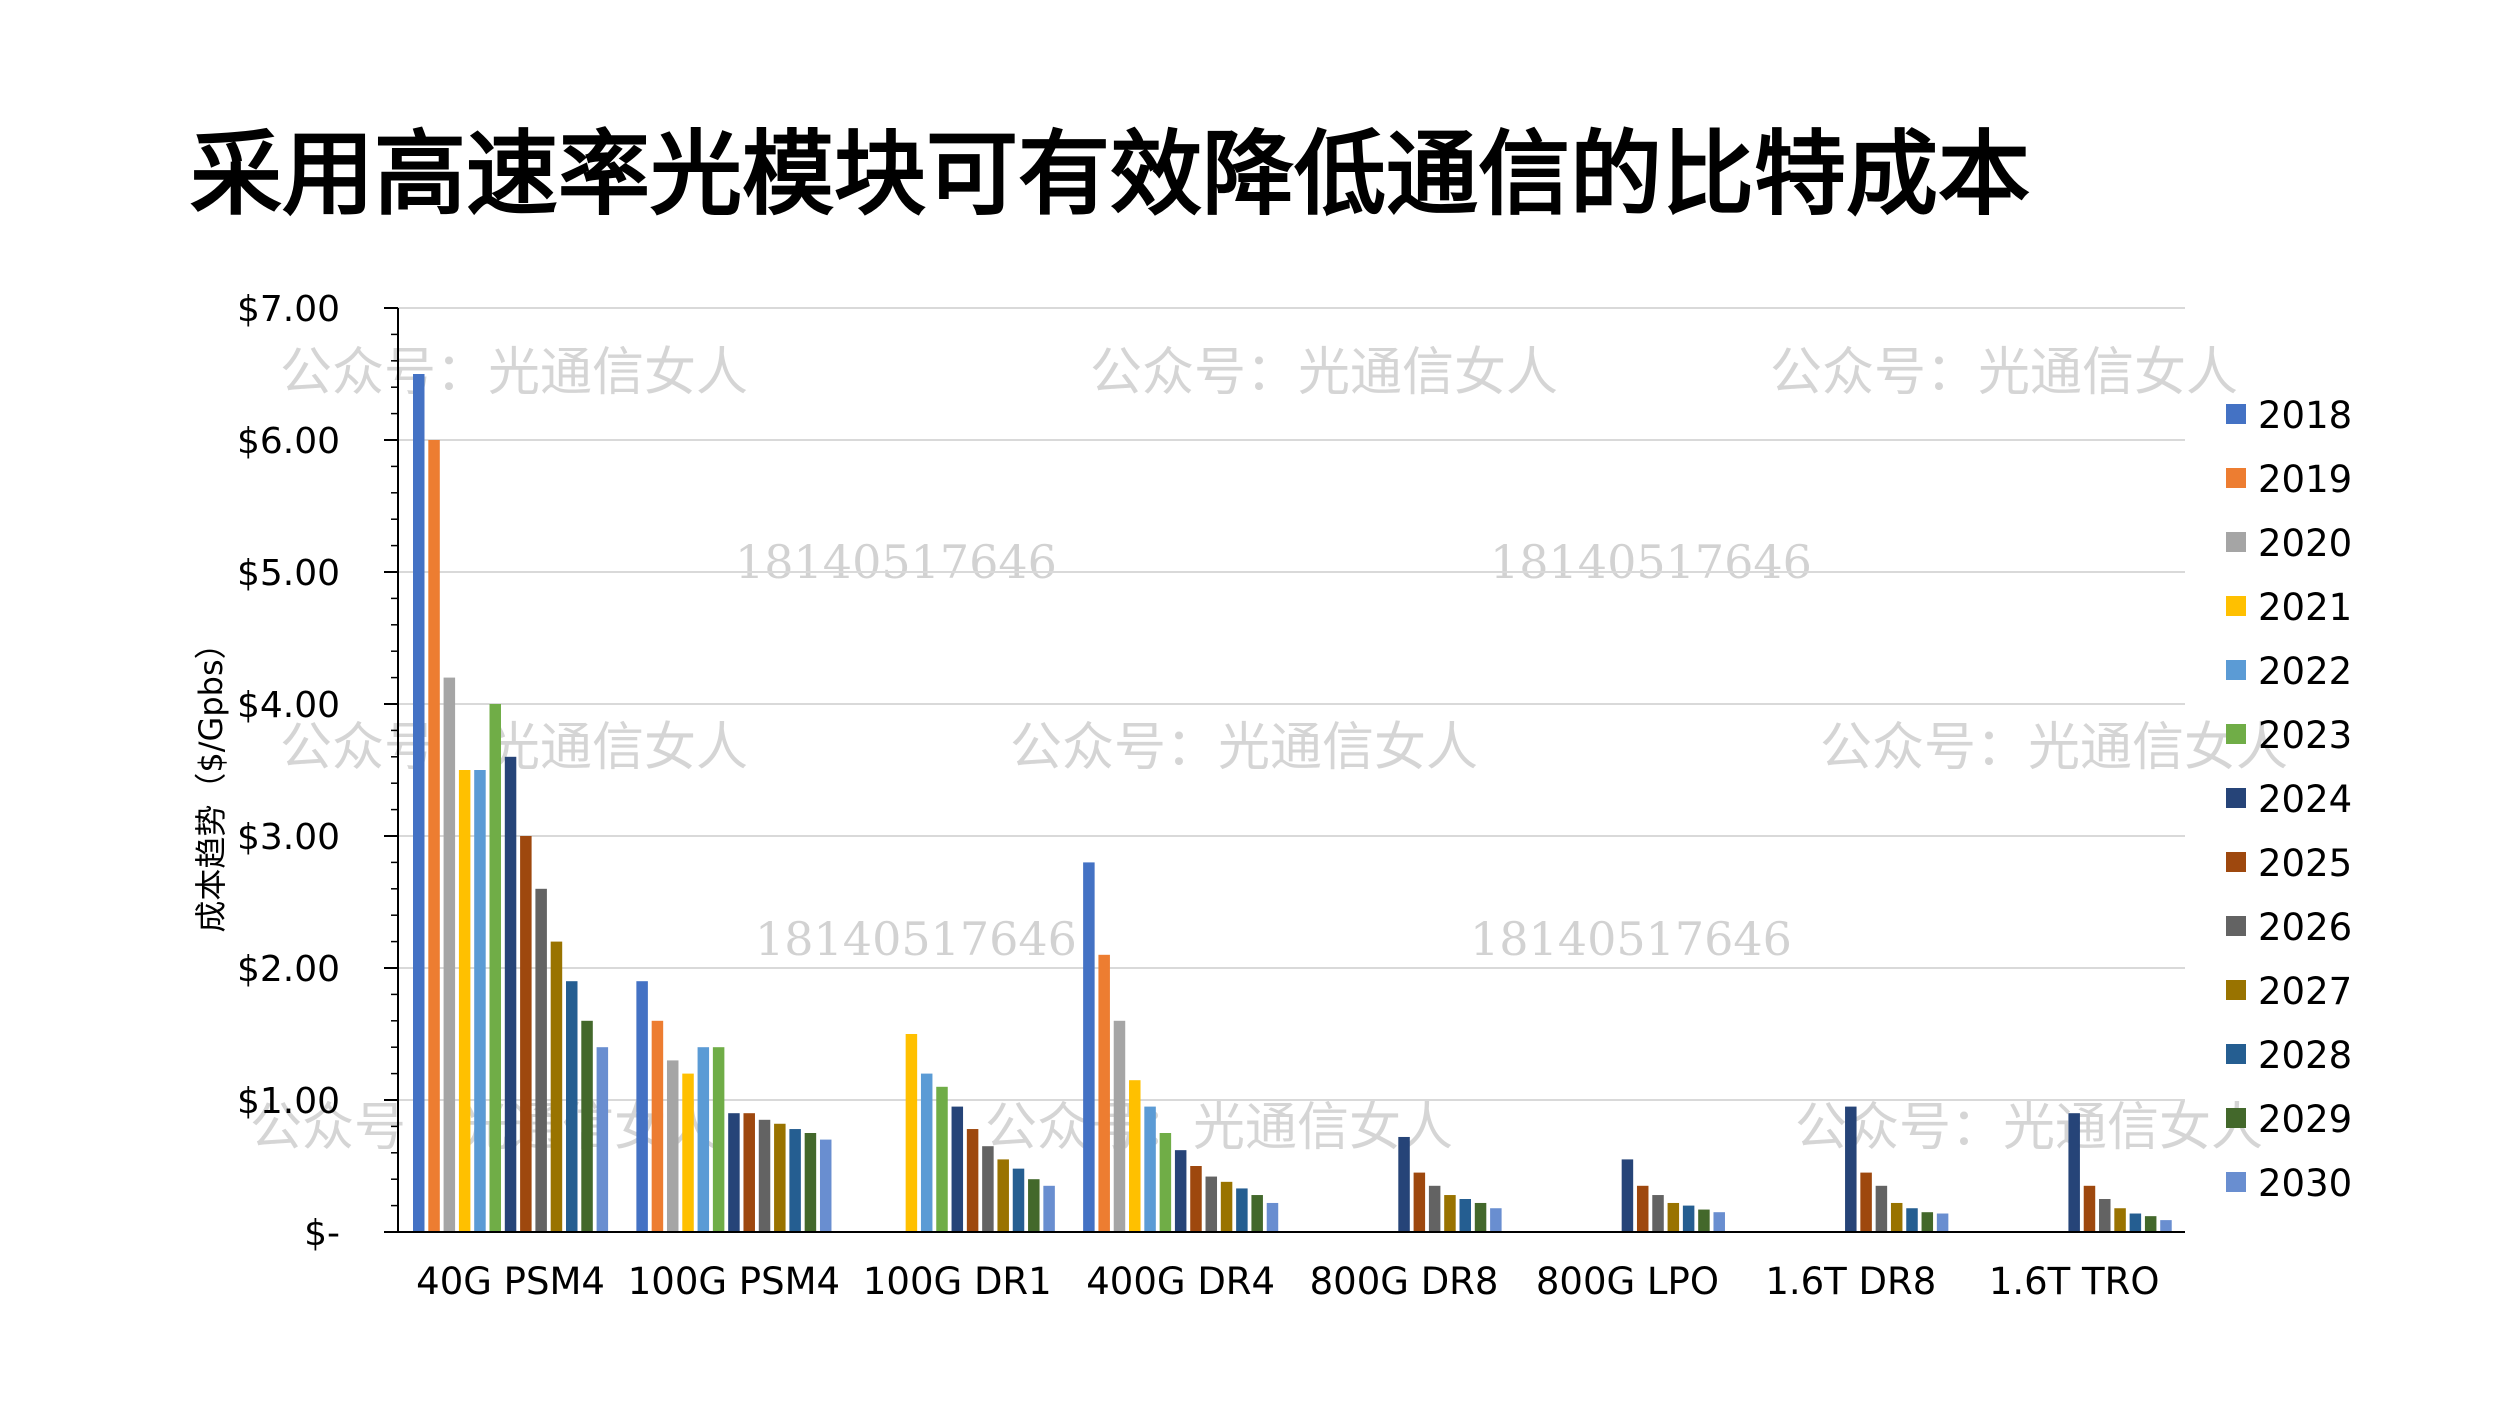 The image size is (2500, 1406). I want to click on y-tick-label: $2.00, so click(288, 969).